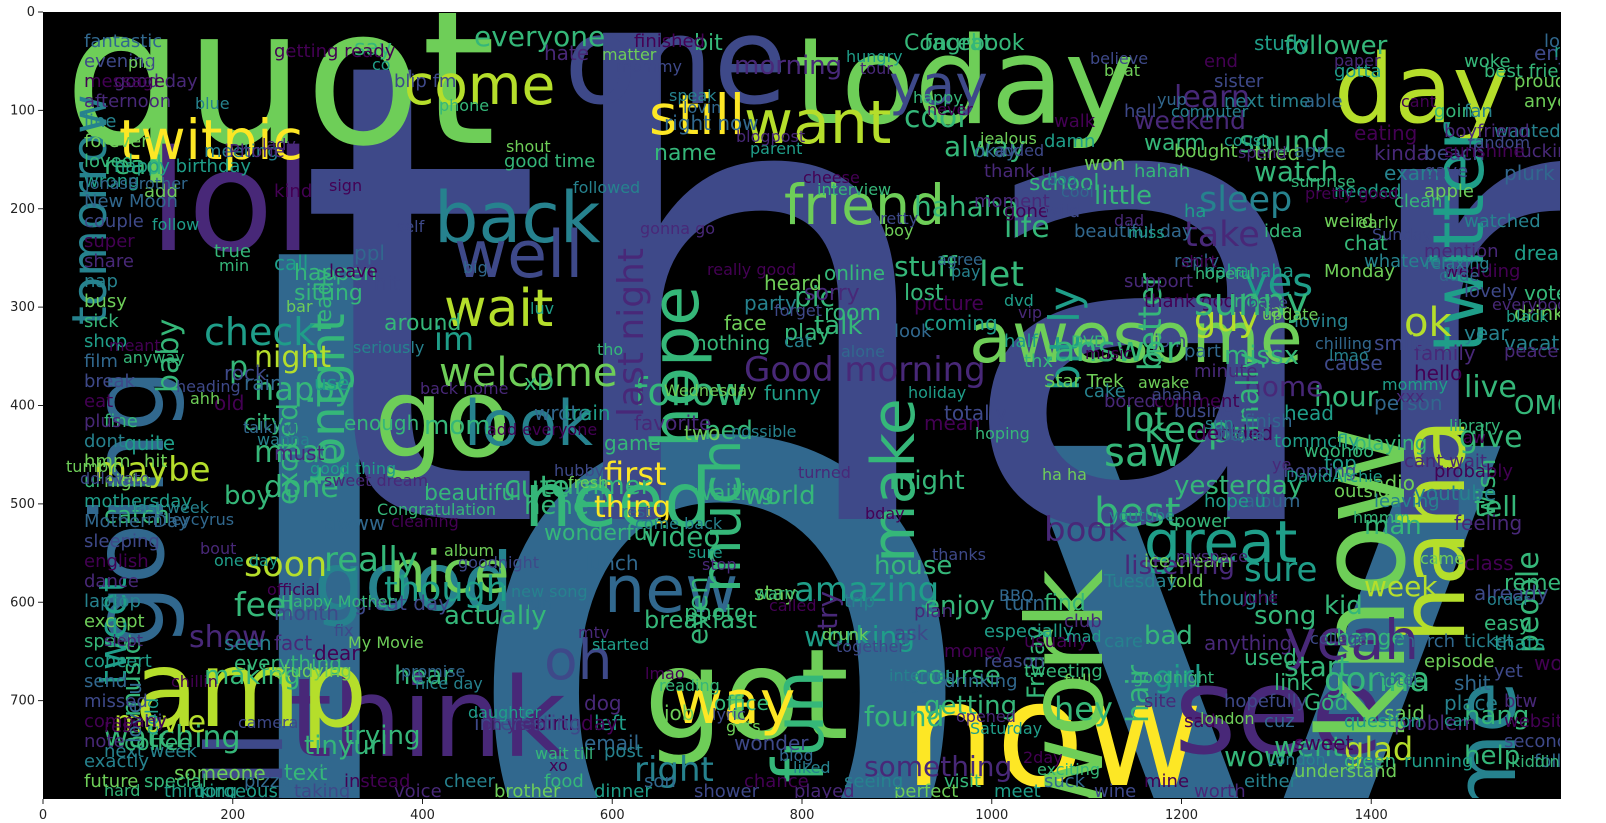  I want to click on word: reason, so click(1014, 661).